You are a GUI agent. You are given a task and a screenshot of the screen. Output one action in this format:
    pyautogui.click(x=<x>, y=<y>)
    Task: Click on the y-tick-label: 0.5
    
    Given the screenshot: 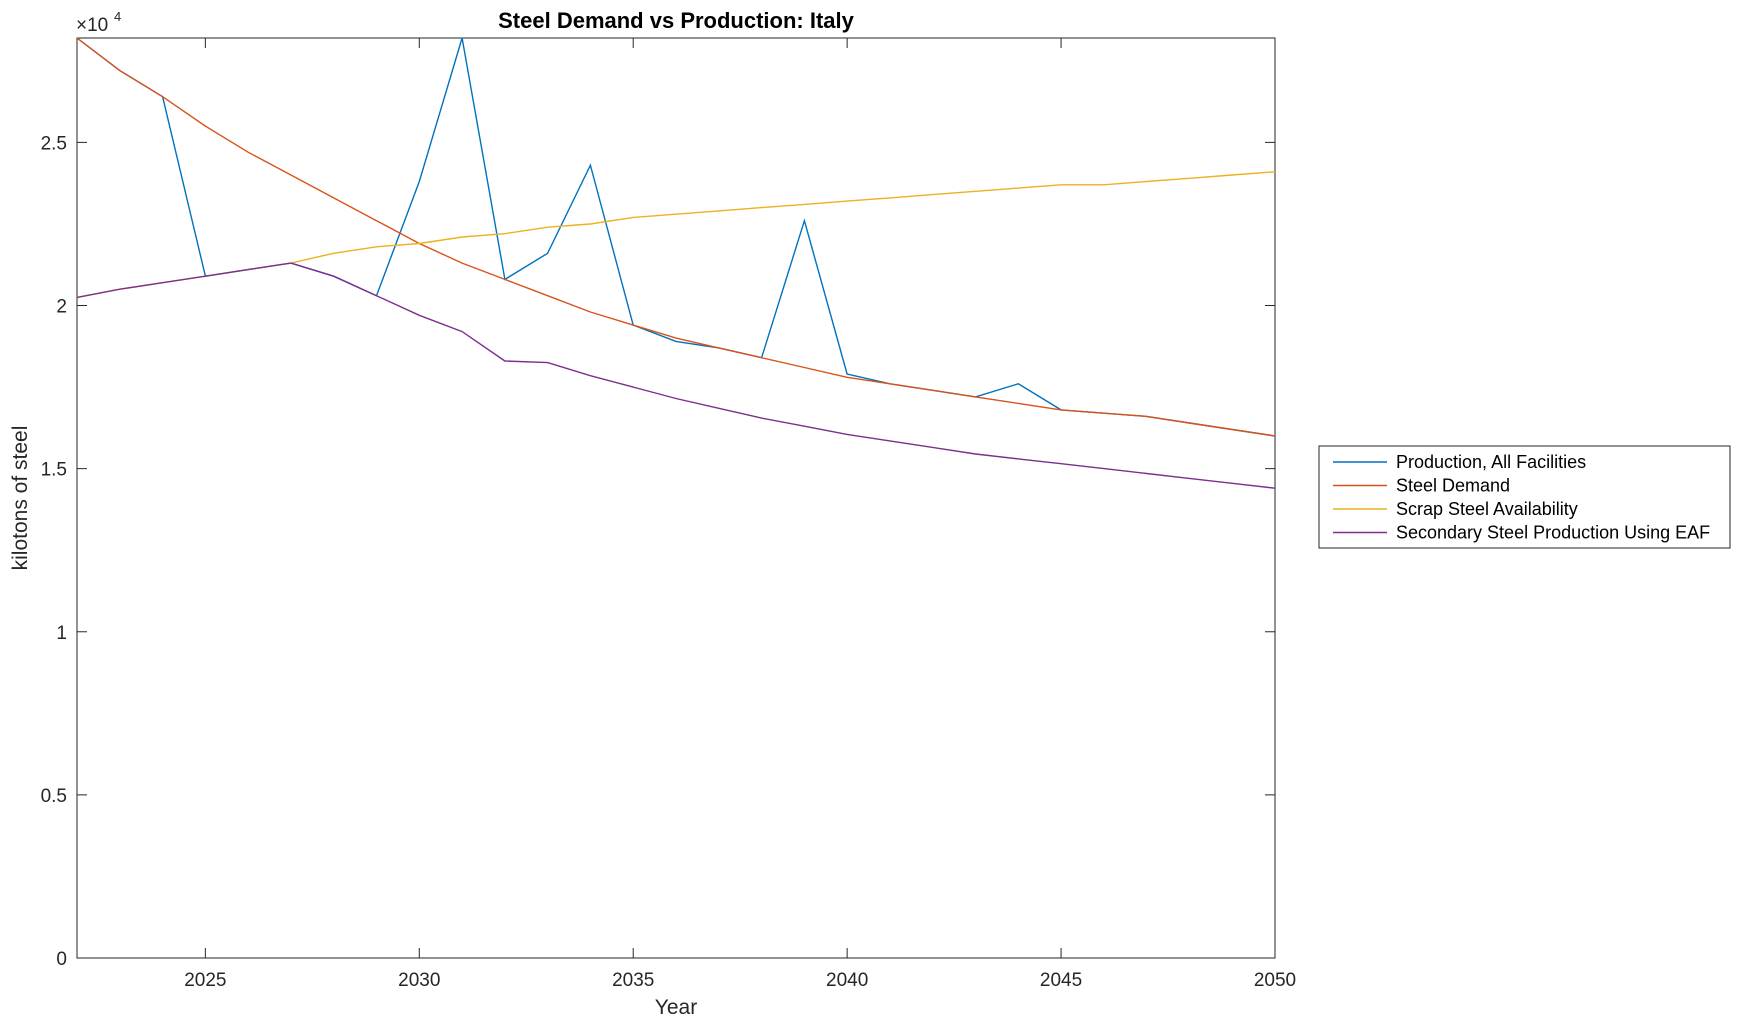 What is the action you would take?
    pyautogui.click(x=54, y=796)
    